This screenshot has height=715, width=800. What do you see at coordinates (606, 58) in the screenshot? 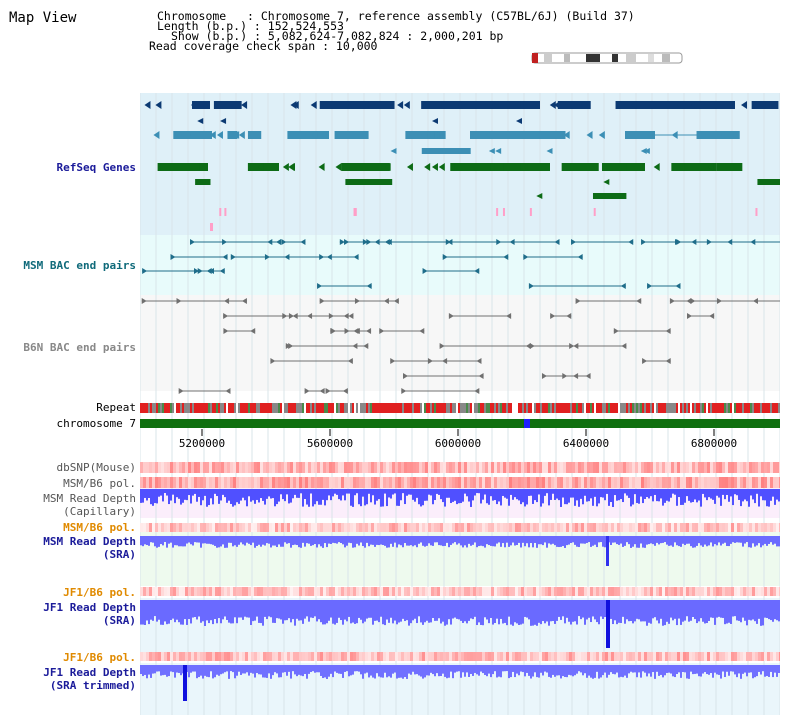
I see `chromosome-ideogram` at bounding box center [606, 58].